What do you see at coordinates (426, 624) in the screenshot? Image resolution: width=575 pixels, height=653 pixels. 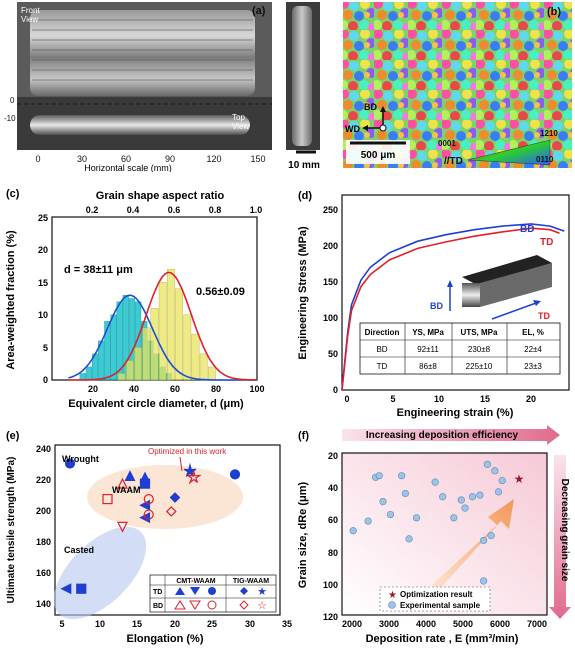 I see `f-xtick: 4000` at bounding box center [426, 624].